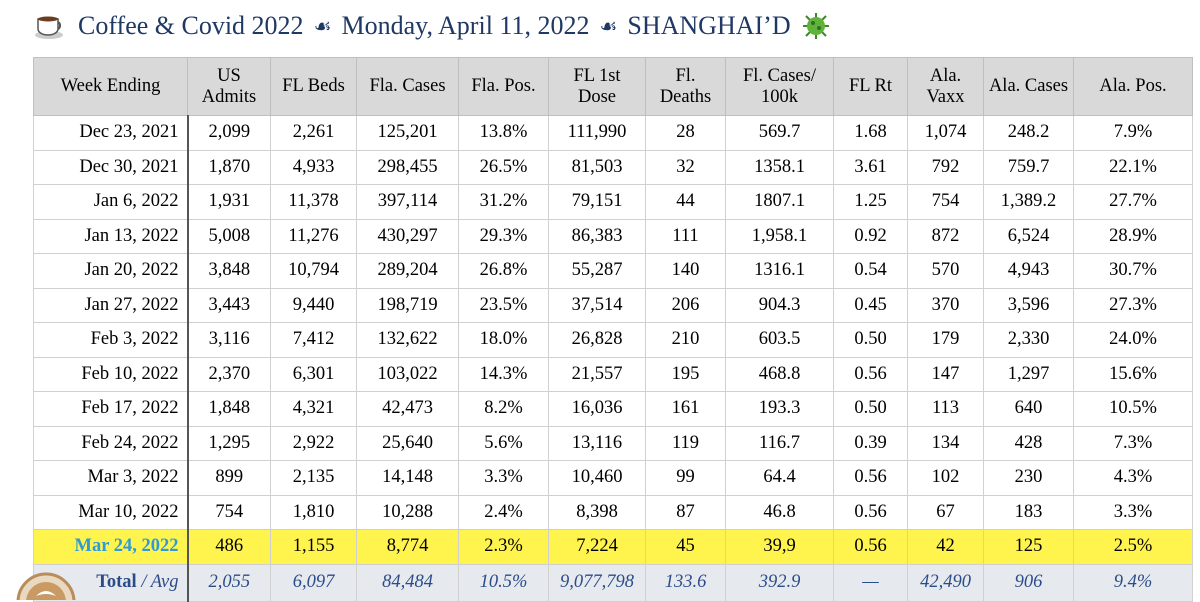  Describe the element at coordinates (229, 86) in the screenshot. I see `column-header: US Admits` at that location.